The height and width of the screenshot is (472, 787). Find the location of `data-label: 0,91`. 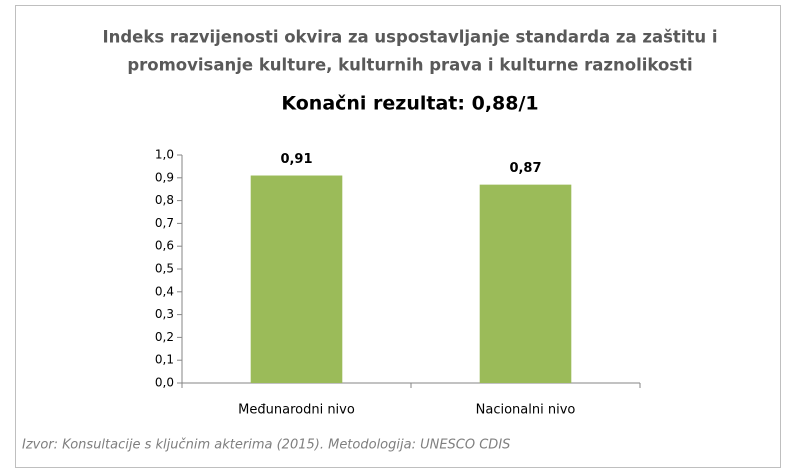

data-label: 0,91 is located at coordinates (296, 159).